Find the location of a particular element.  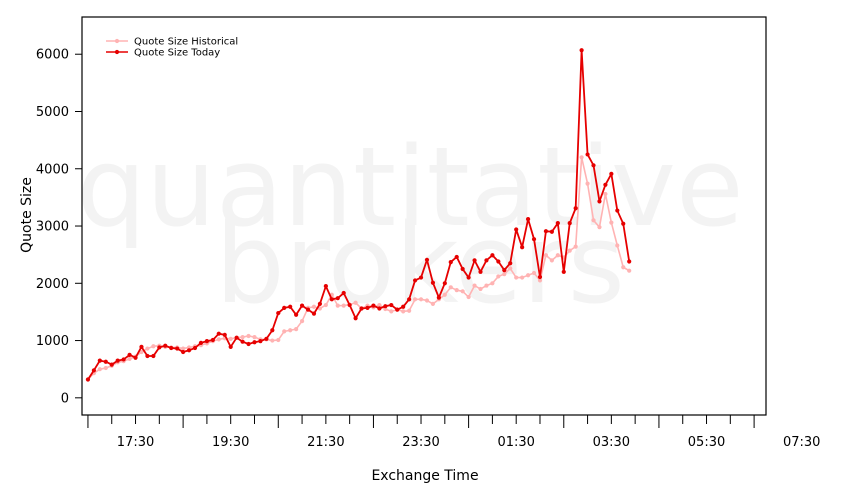

x-tick-label: 21:30 is located at coordinates (325, 442).